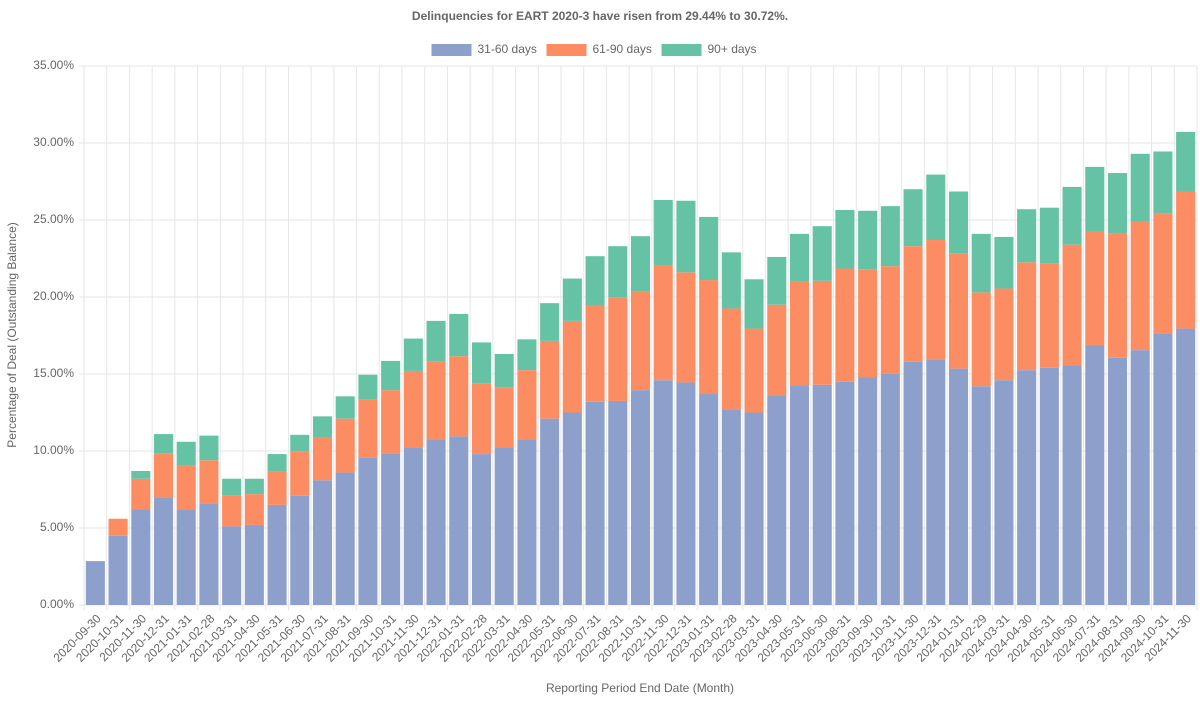 The image size is (1200, 705). I want to click on y-tick-label: 0.00%, so click(57, 604).